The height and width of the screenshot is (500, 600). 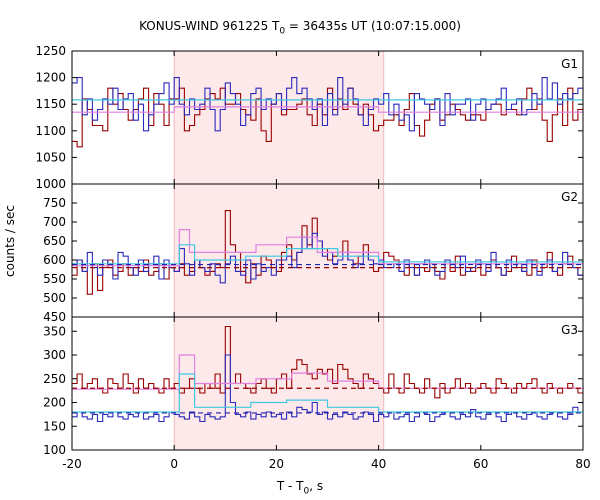 I want to click on y-tick-label: 250, so click(x=54, y=379).